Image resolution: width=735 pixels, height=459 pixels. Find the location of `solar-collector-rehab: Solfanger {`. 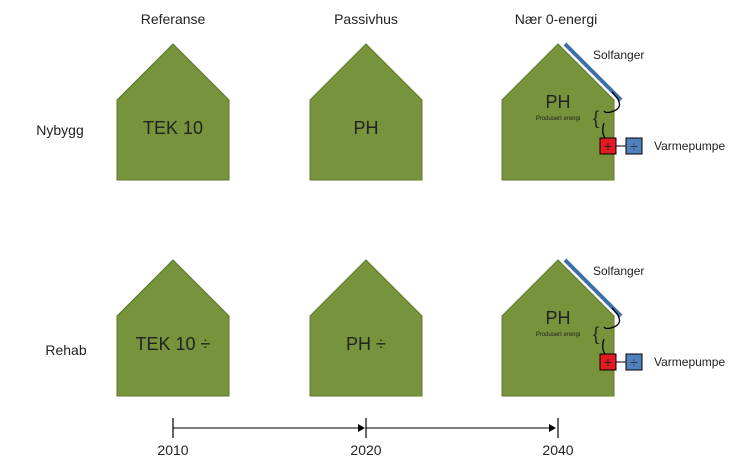

solar-collector-rehab: Solfanger { is located at coordinates (603, 306).